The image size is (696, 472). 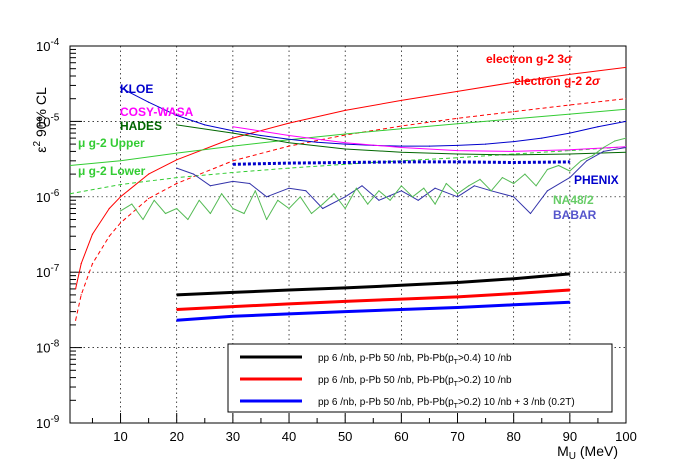 I want to click on series-mu-g2-lower, so click(x=348, y=170).